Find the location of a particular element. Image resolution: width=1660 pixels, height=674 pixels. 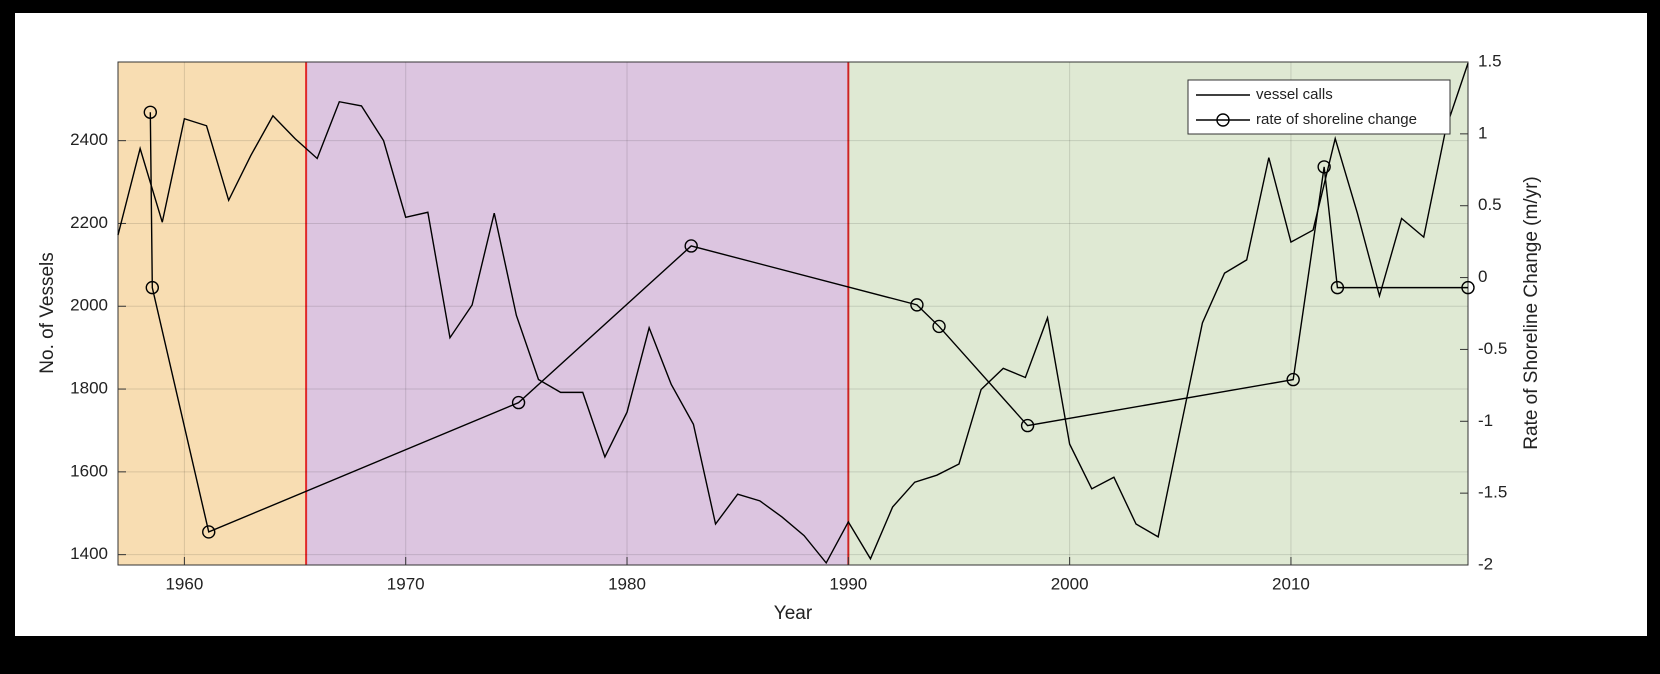

y-tick-label: 1600 is located at coordinates (89, 470).